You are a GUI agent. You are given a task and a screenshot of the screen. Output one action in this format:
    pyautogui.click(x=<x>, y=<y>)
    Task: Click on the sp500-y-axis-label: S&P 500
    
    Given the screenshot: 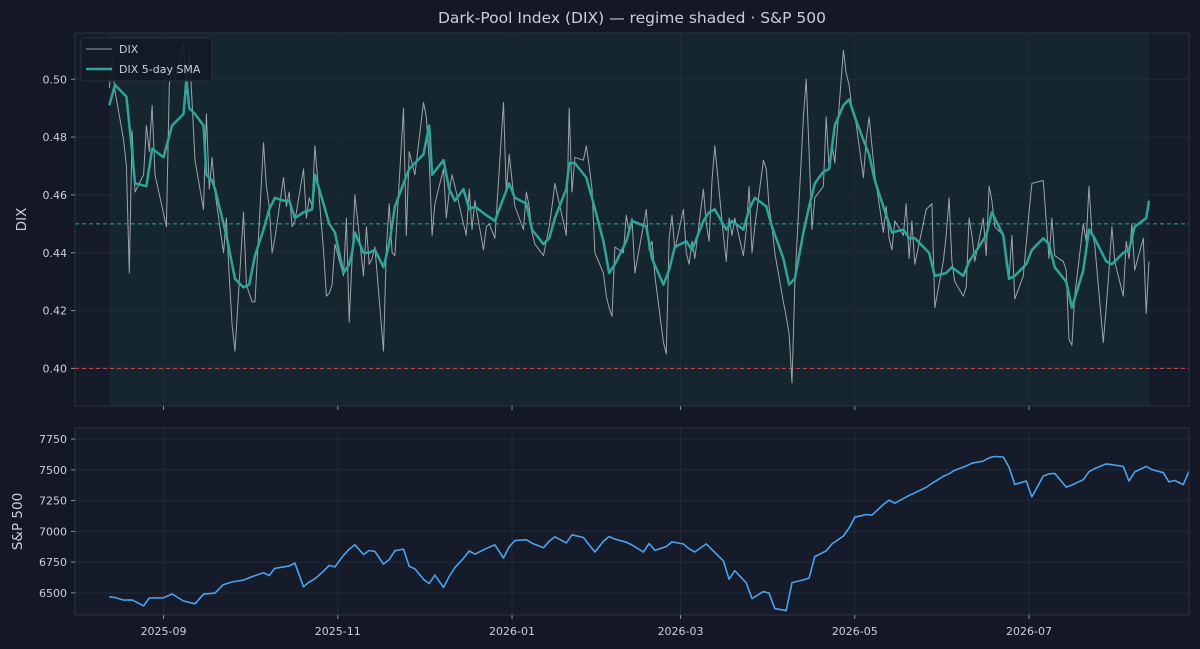 What is the action you would take?
    pyautogui.click(x=18, y=521)
    